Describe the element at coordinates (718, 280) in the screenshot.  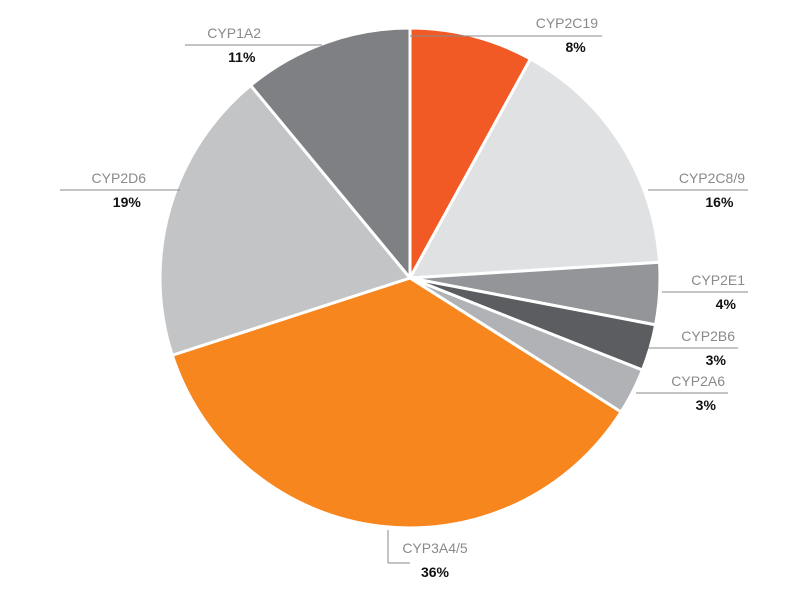
I see `slice-name-label: CYP2E1` at that location.